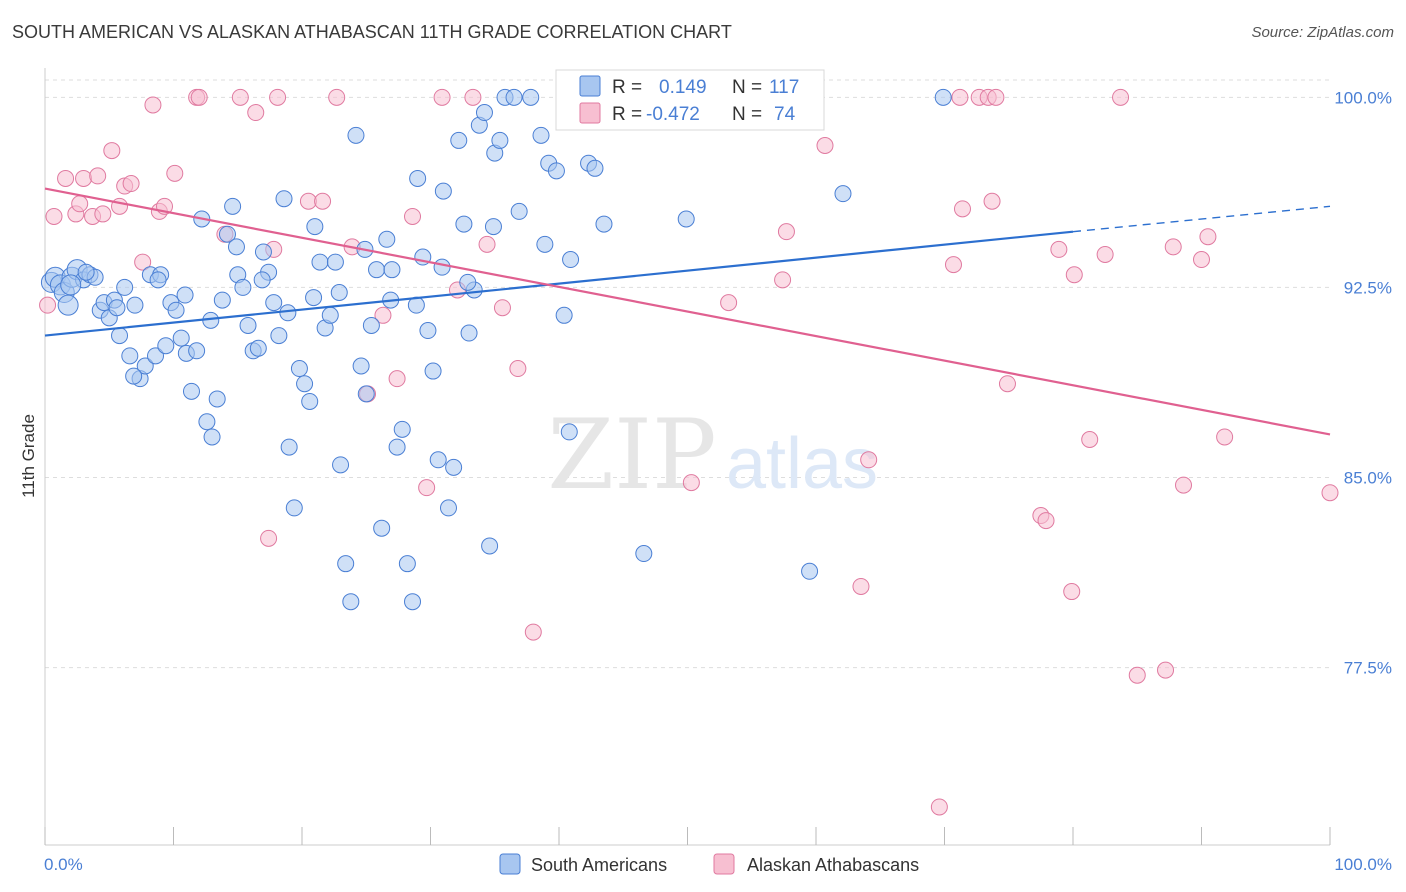 The width and height of the screenshot is (1406, 892). I want to click on legend-r-label-1: R =, so click(627, 87).